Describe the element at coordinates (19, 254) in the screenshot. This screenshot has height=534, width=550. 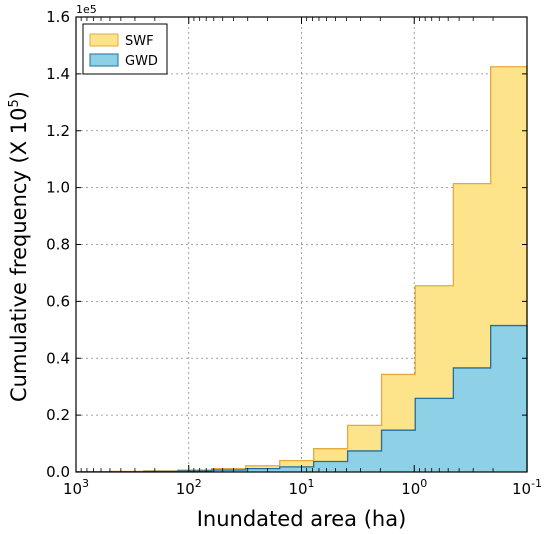
I see `y-axis-label-main: Cumulative frequency (X 10` at that location.